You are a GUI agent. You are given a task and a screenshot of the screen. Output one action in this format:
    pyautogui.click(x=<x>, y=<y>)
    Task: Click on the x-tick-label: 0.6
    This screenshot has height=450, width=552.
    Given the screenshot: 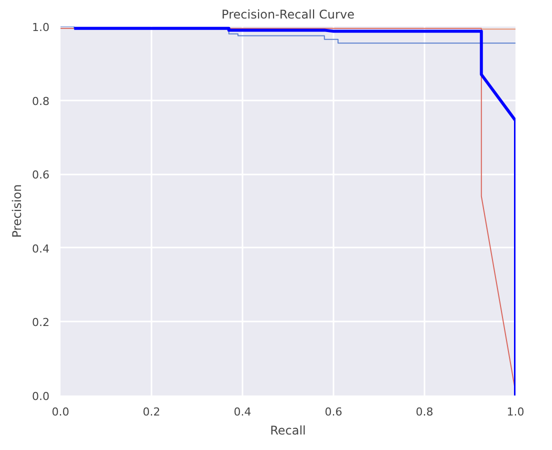 What is the action you would take?
    pyautogui.click(x=333, y=412)
    